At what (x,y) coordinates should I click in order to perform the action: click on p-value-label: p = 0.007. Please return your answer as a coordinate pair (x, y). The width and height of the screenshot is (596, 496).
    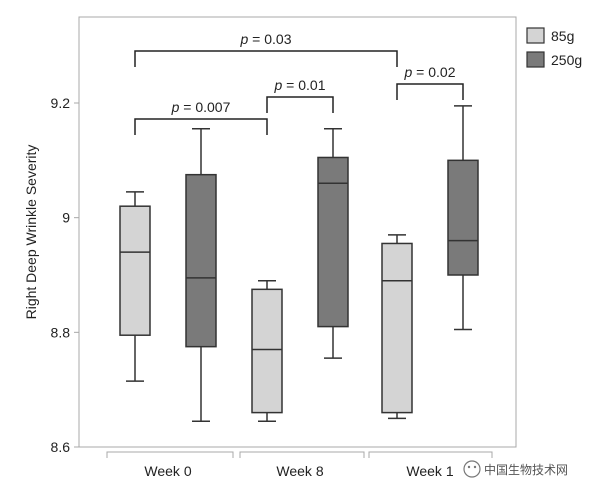
    Looking at the image, I should click on (201, 107).